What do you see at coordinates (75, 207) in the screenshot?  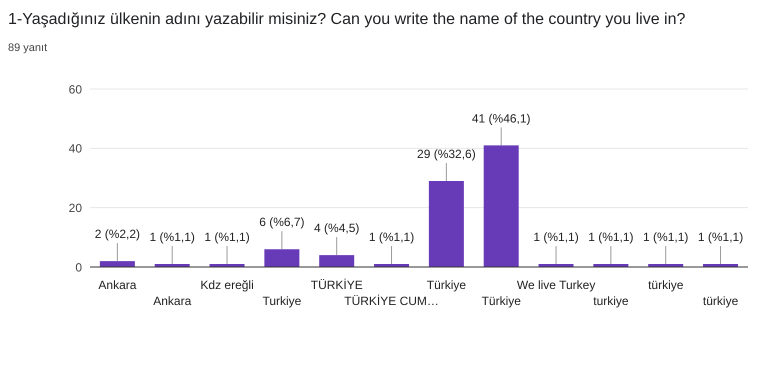 I see `y-tick-label: 20` at bounding box center [75, 207].